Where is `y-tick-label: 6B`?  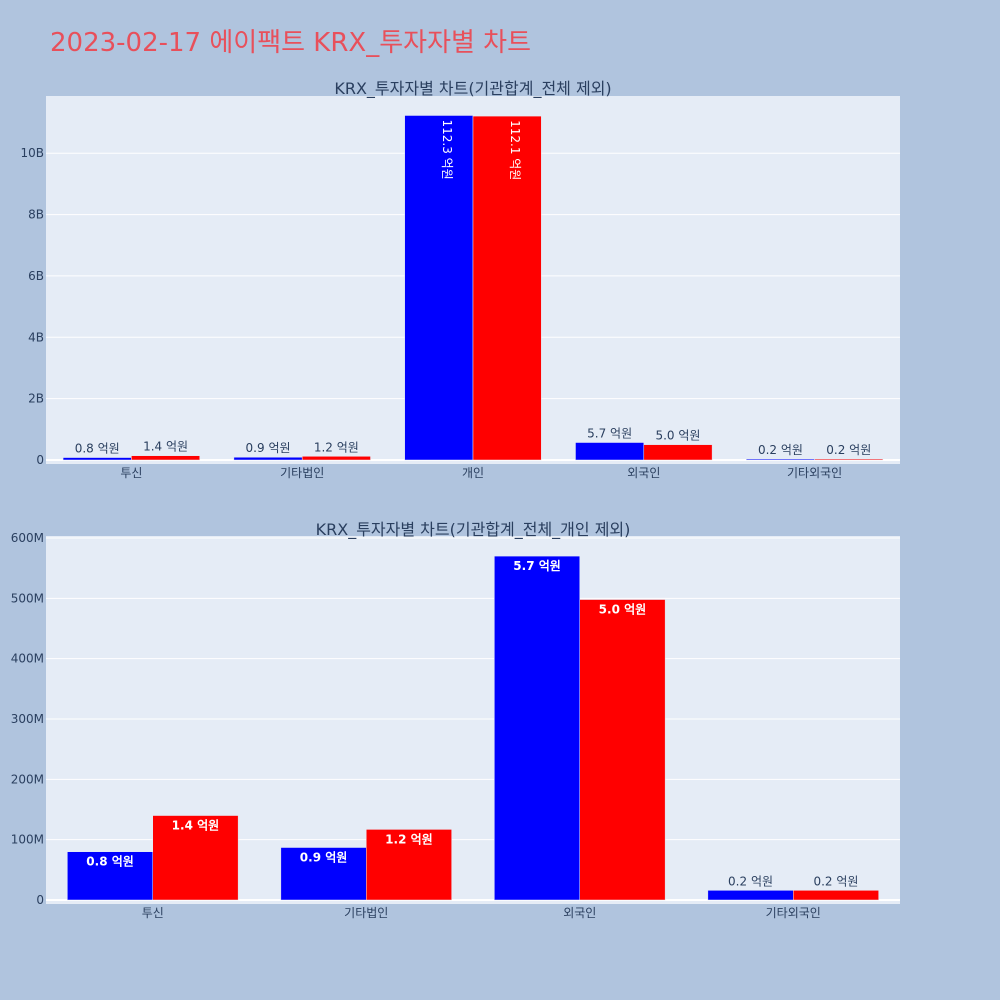
y-tick-label: 6B is located at coordinates (36, 276).